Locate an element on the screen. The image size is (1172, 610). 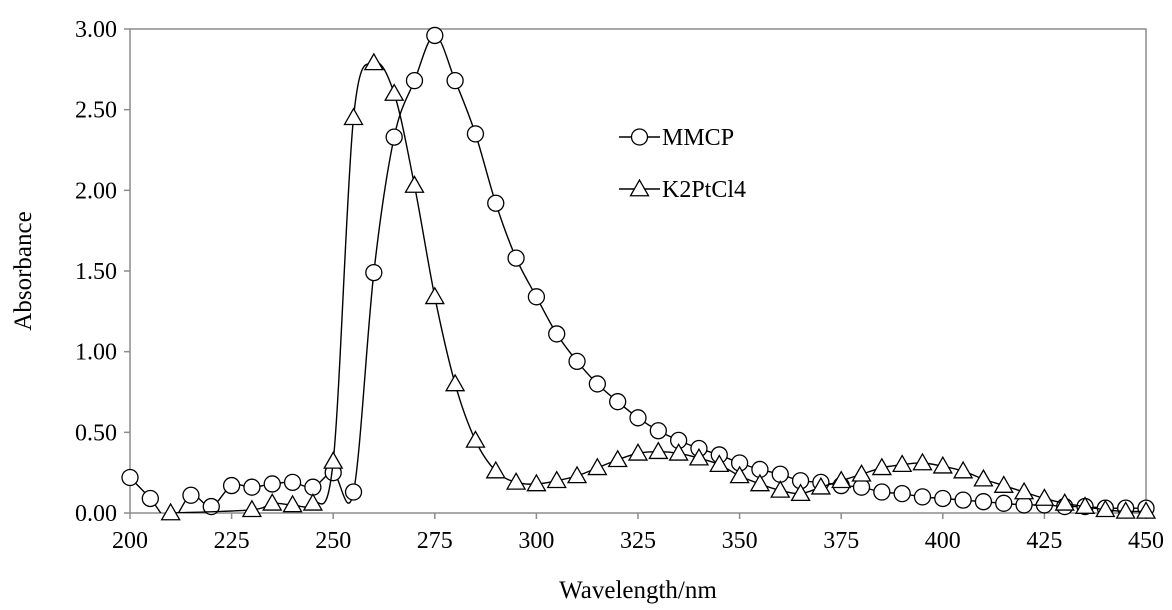
legend-item-k2ptcl4: K2PtCl4 is located at coordinates (682, 190).